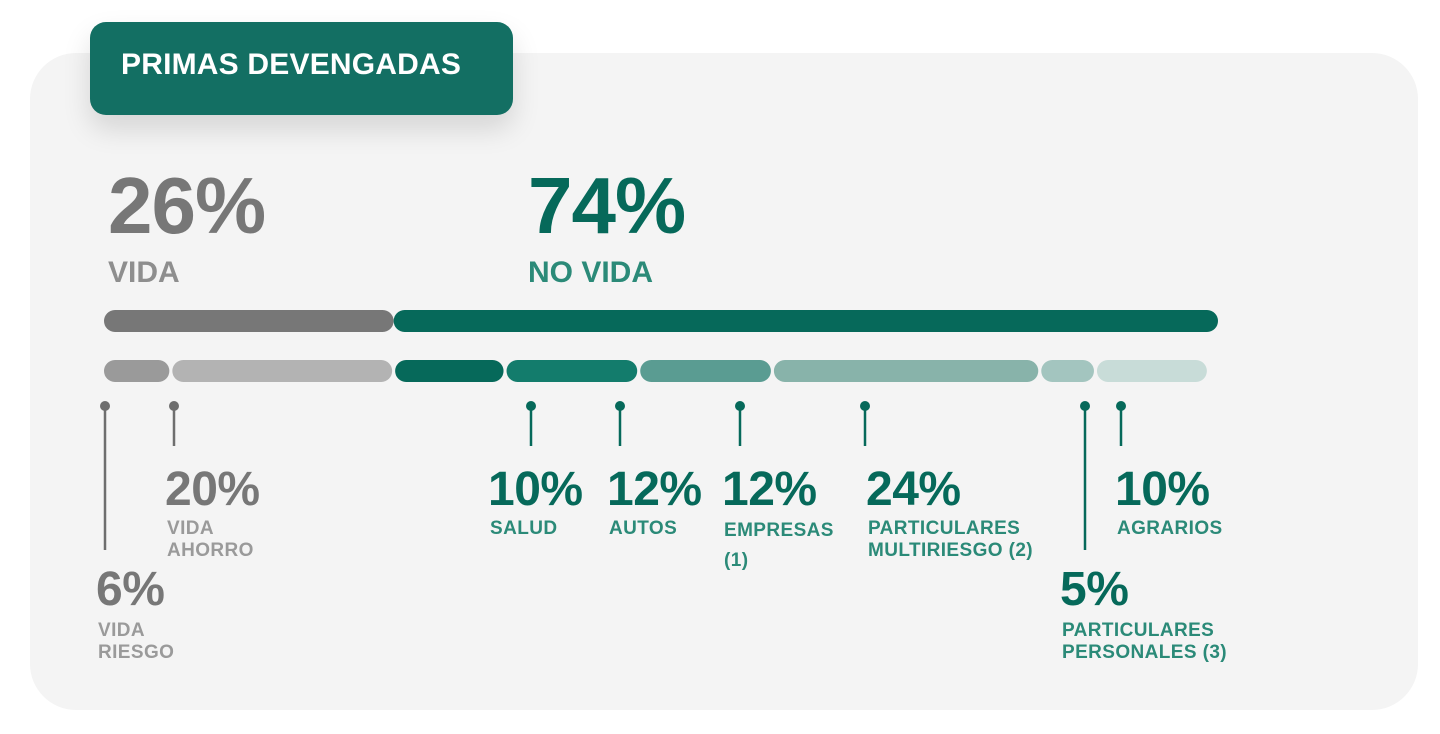 This screenshot has width=1440, height=734. I want to click on segment-percent-6: 24%, so click(913, 489).